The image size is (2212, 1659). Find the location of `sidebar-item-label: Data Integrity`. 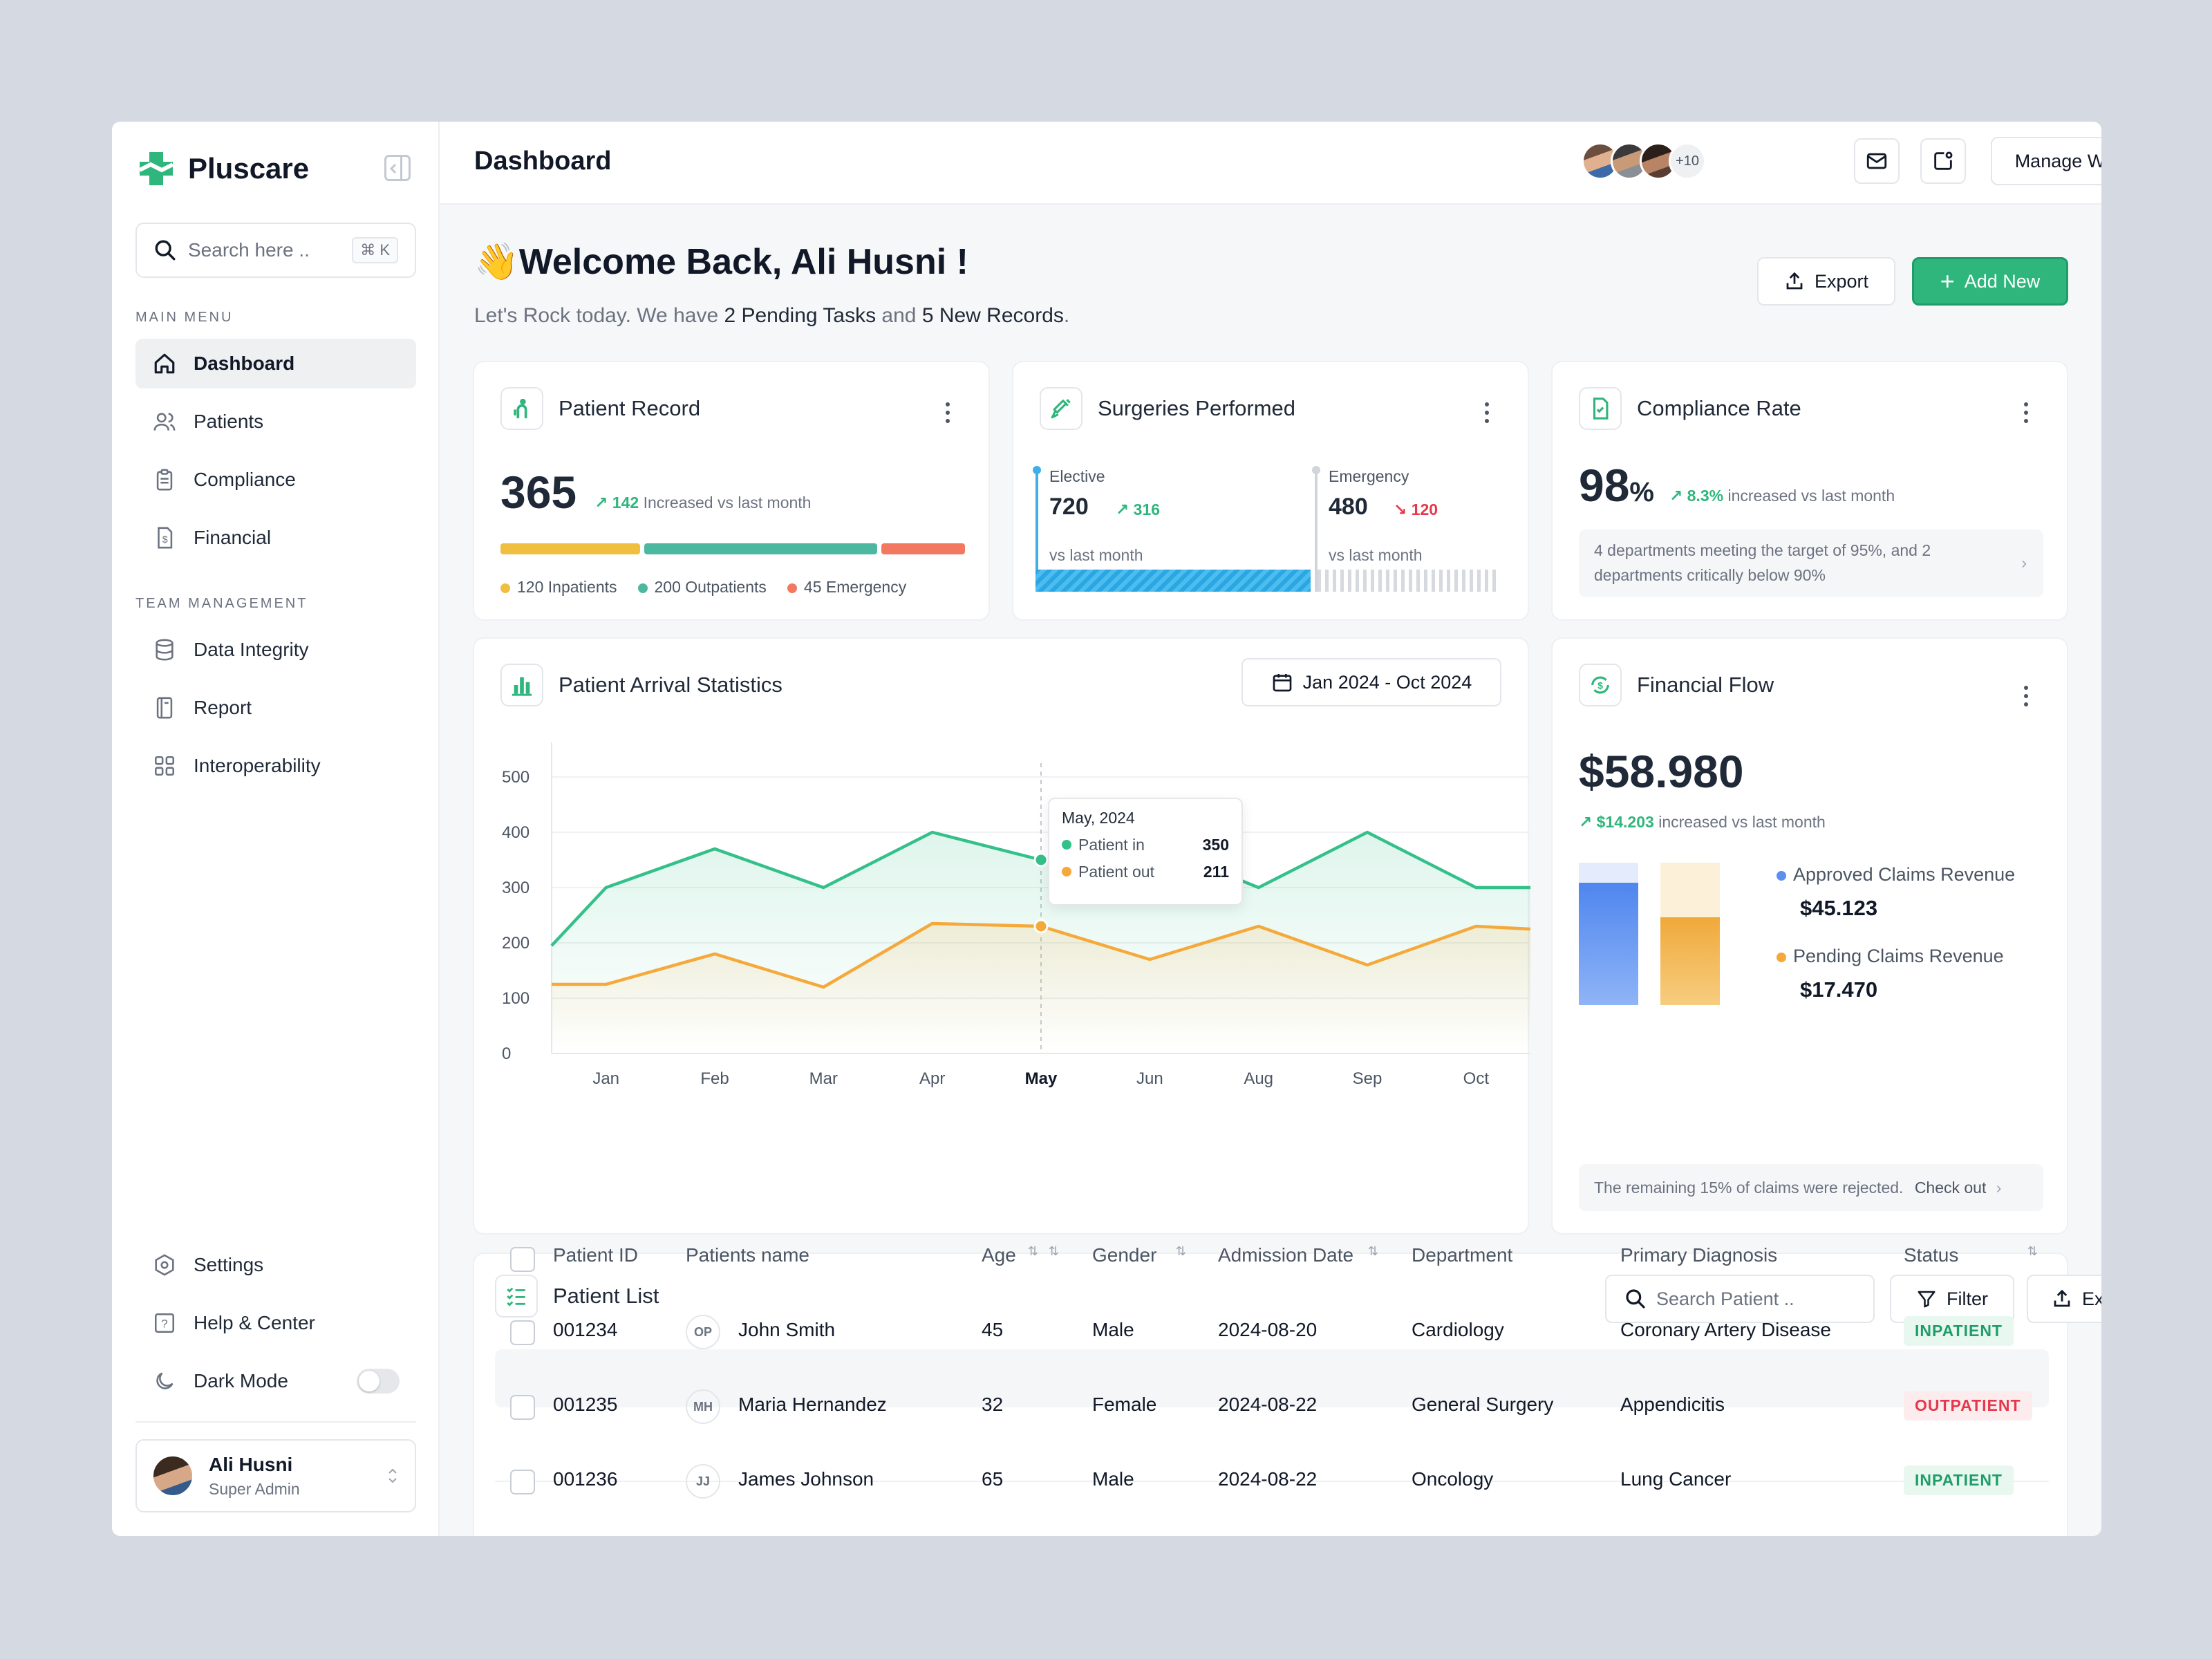

sidebar-item-label: Data Integrity is located at coordinates (252, 650).